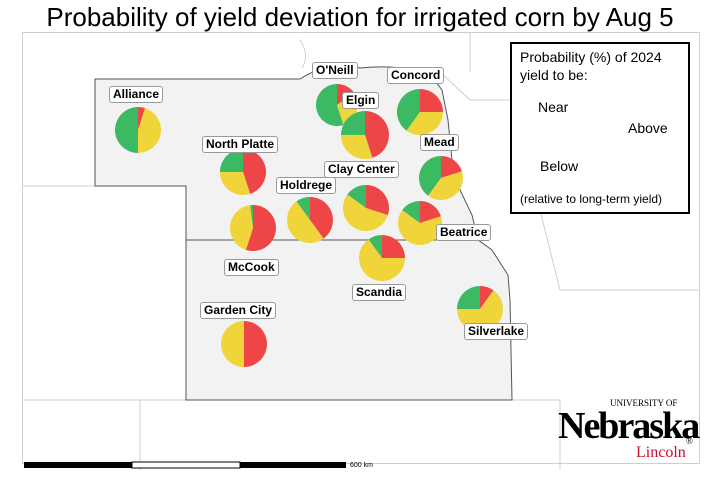 The height and width of the screenshot is (480, 720). I want to click on pie-mccook-above-slice, so click(251, 216).